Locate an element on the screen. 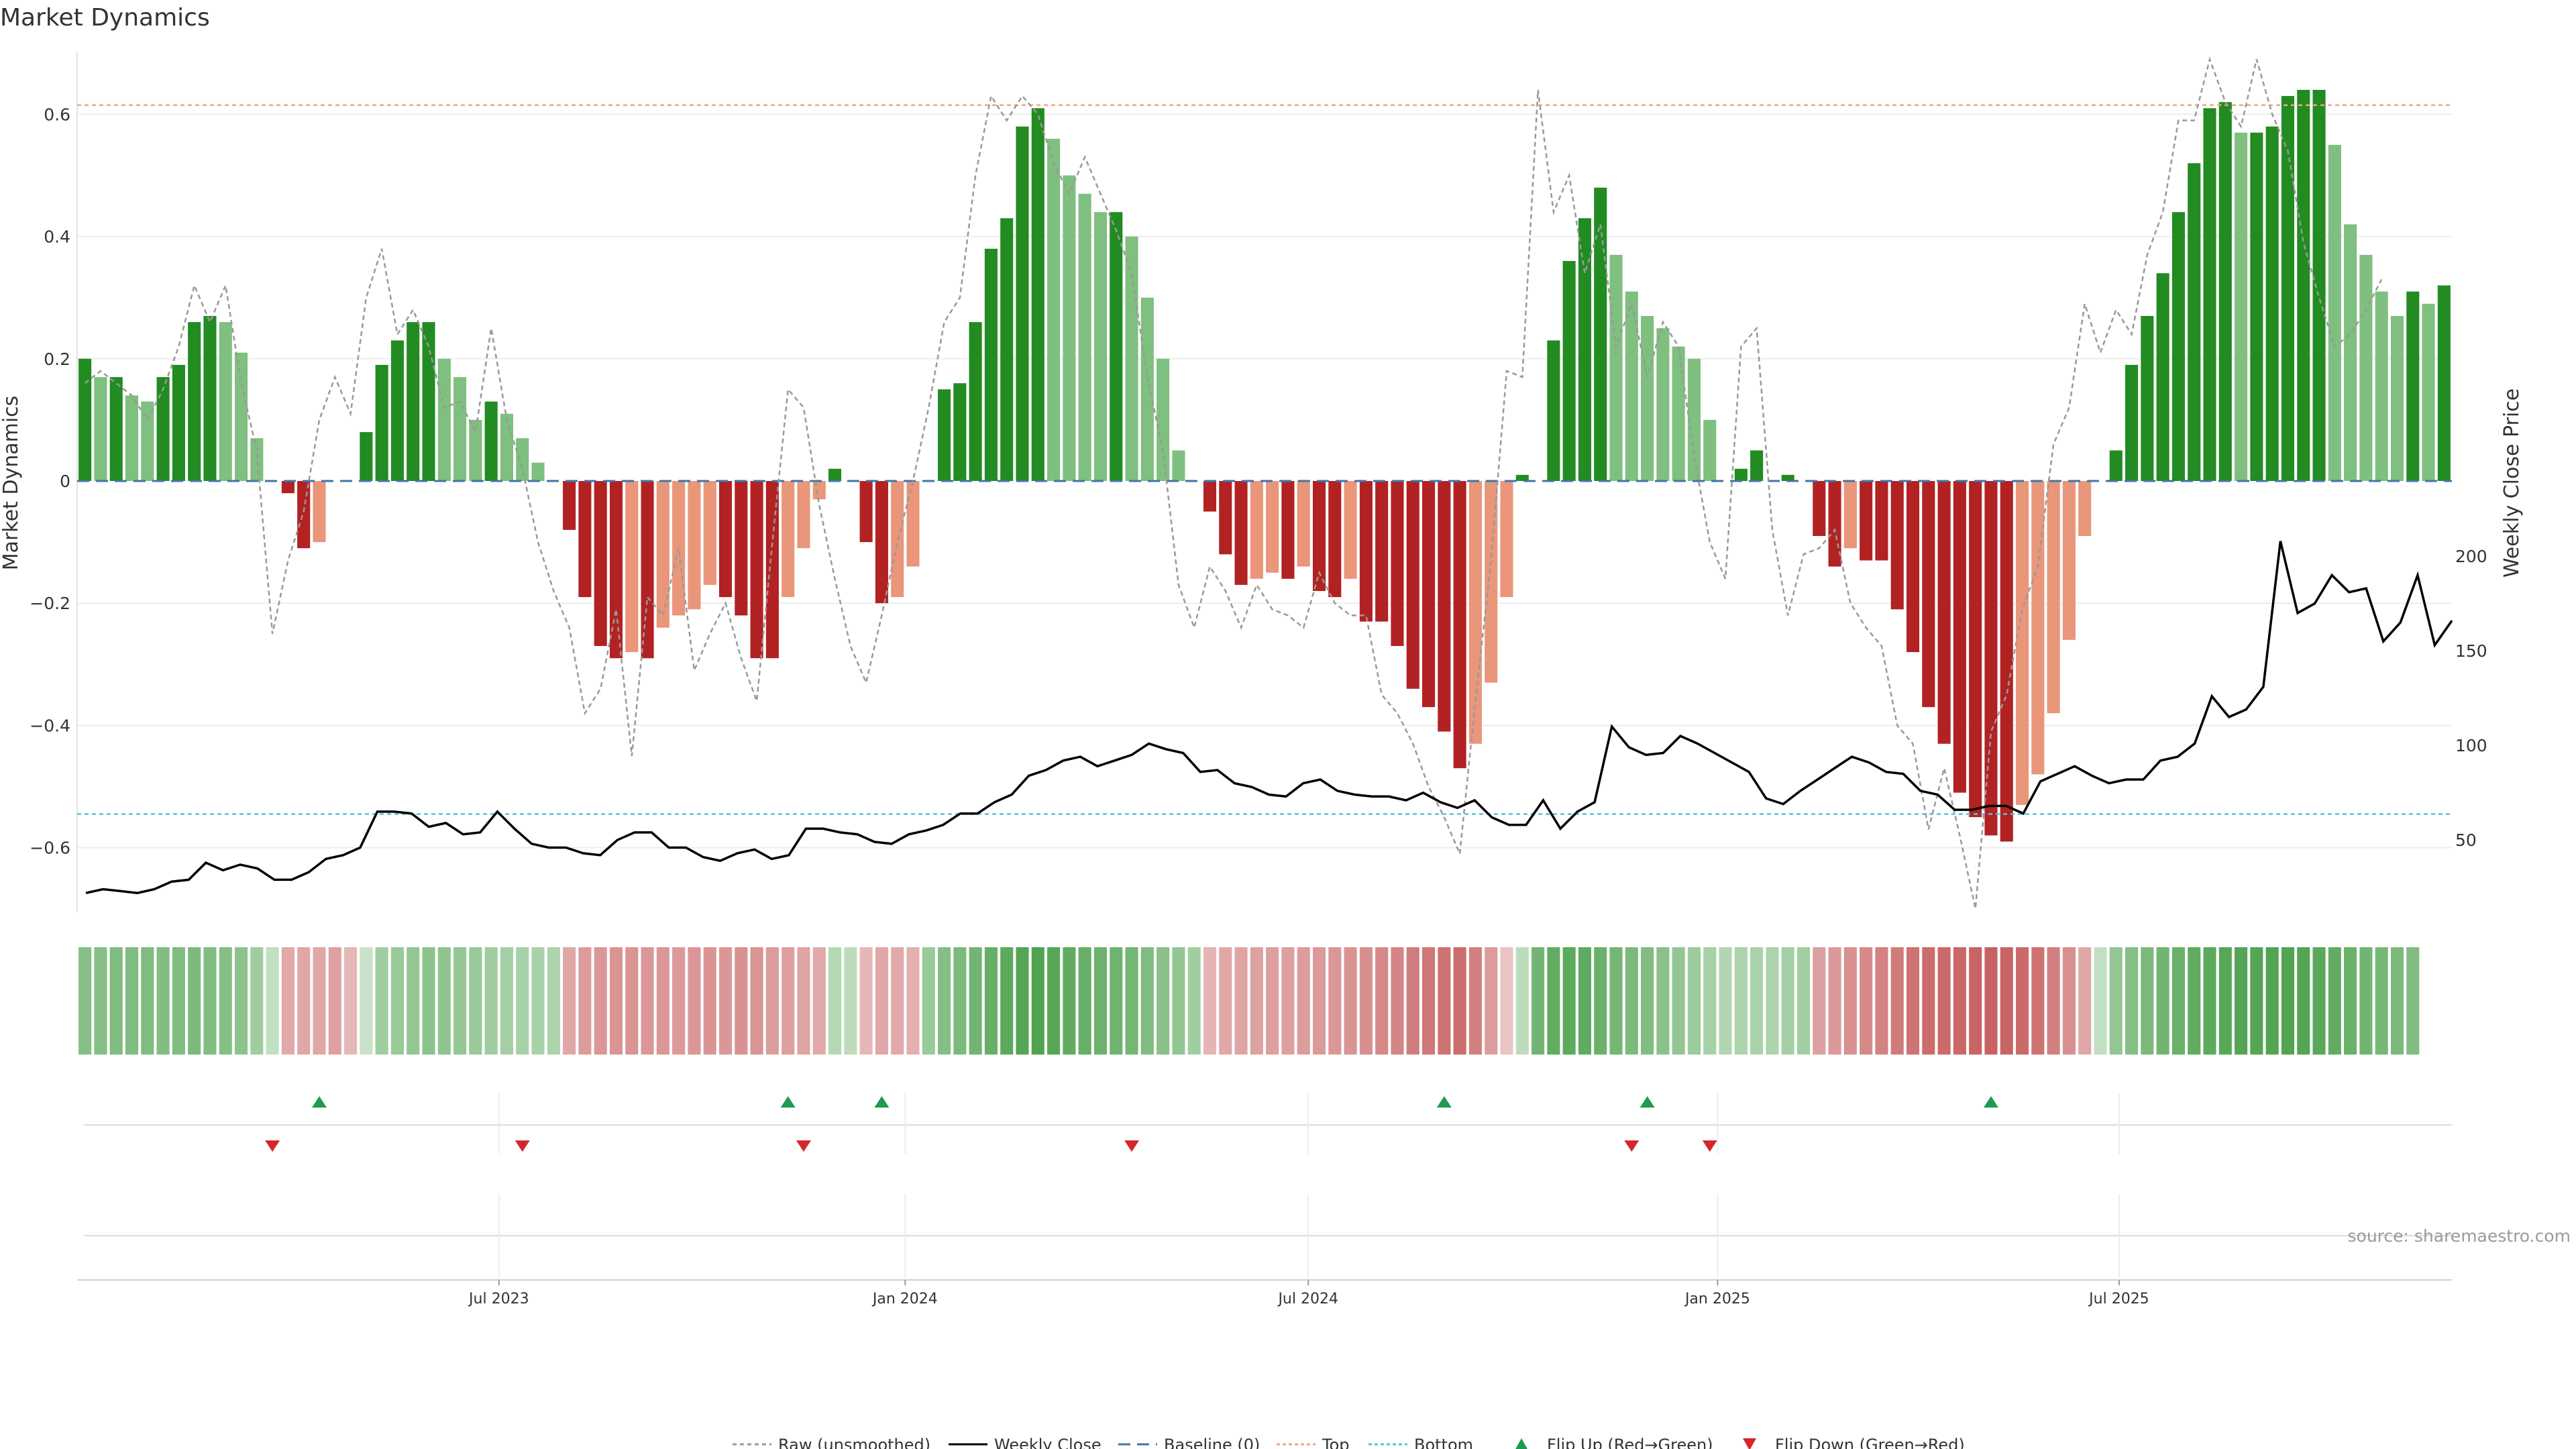 This screenshot has height=1449, width=2576. y-tick-label: 0.4 is located at coordinates (57, 237).